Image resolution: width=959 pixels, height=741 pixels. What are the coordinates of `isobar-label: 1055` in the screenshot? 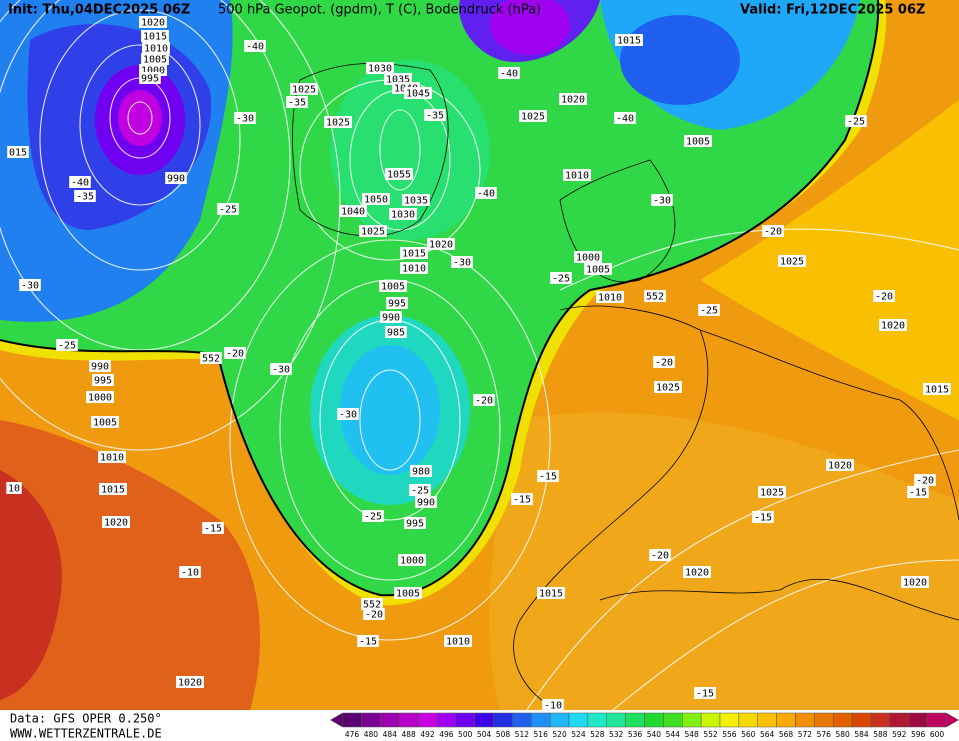 It's located at (399, 175).